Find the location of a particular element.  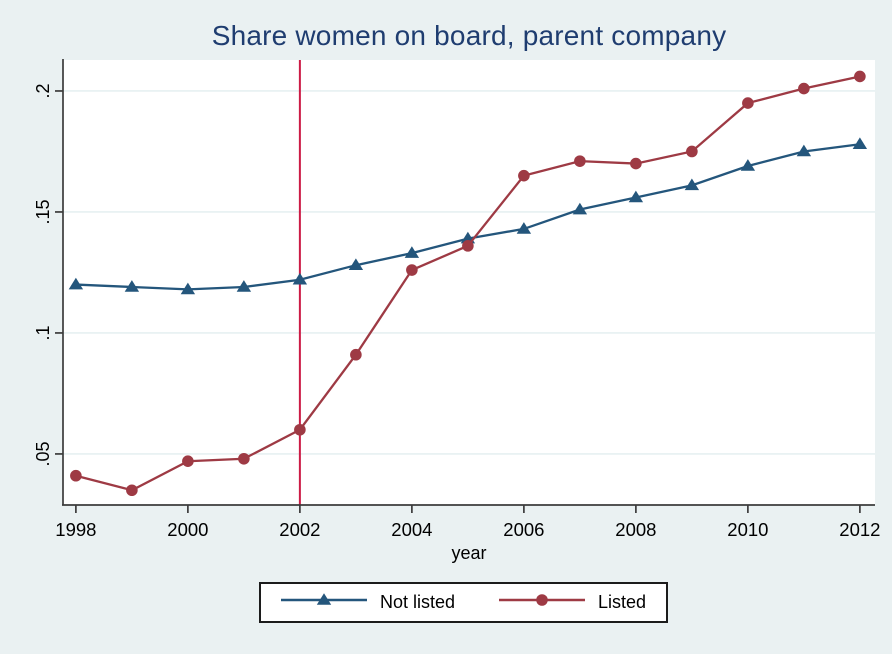

x-tick-label: 2000 is located at coordinates (187, 529).